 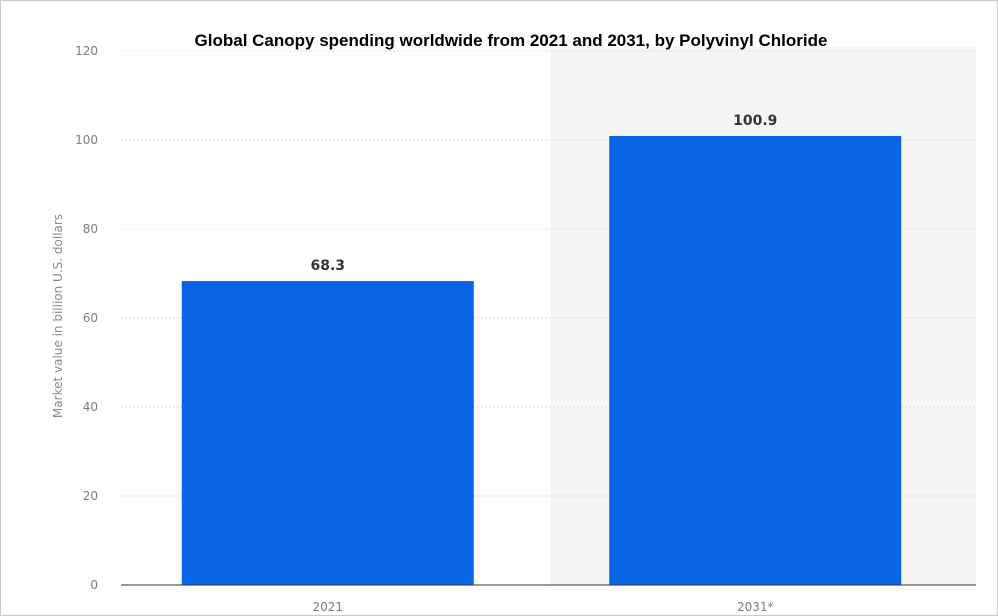 I want to click on y-tick-label: 20, so click(x=90, y=496).